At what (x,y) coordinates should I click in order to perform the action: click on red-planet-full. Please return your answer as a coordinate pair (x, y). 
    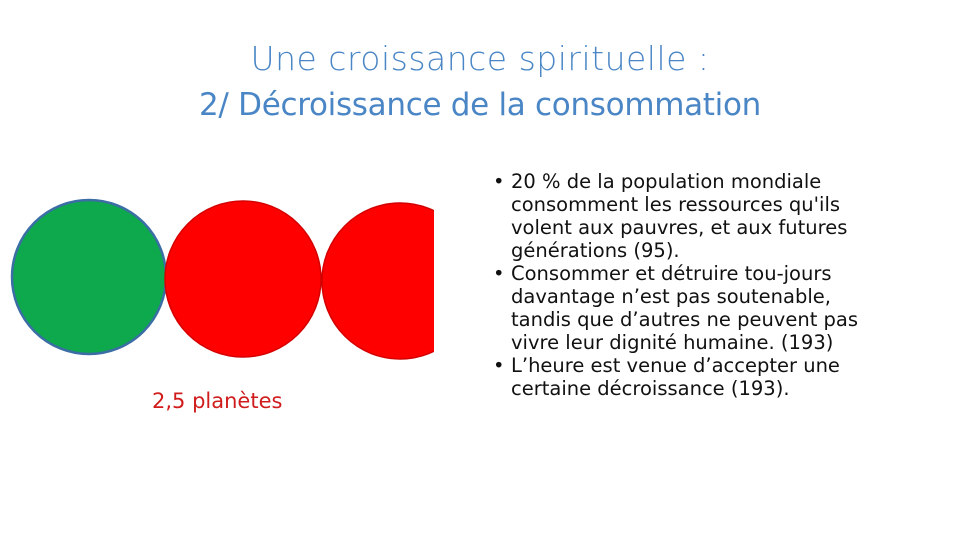
    Looking at the image, I should click on (243, 279).